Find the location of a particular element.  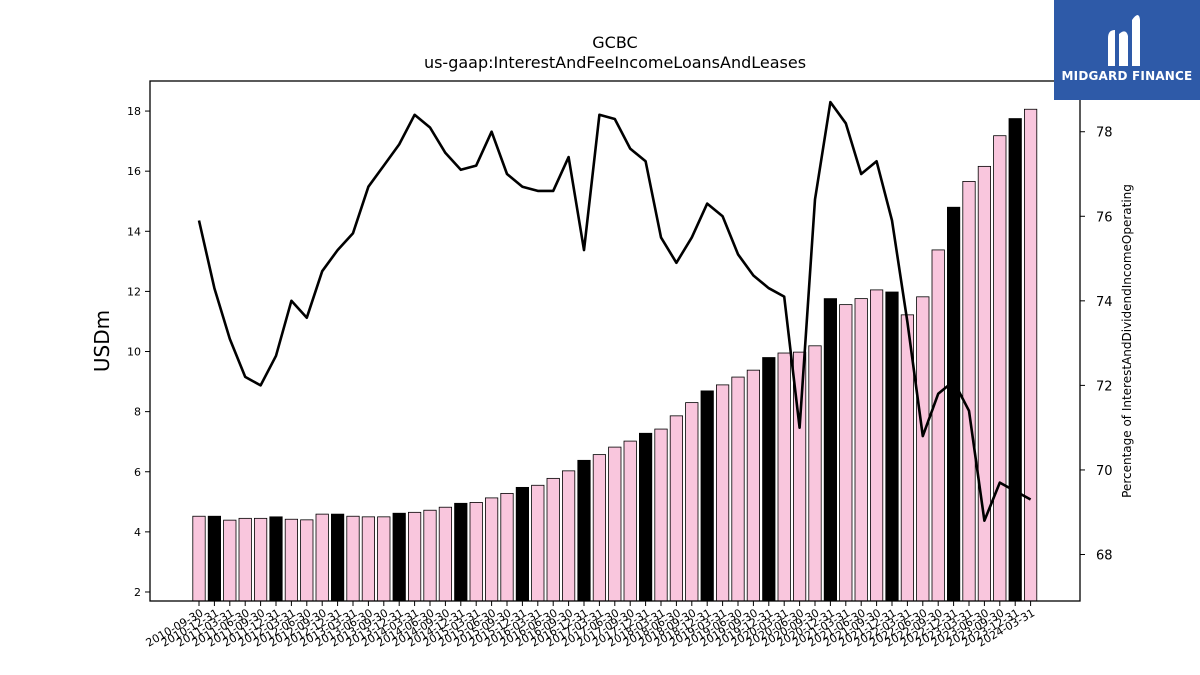

y-tick-label: 8 is located at coordinates (137, 412).